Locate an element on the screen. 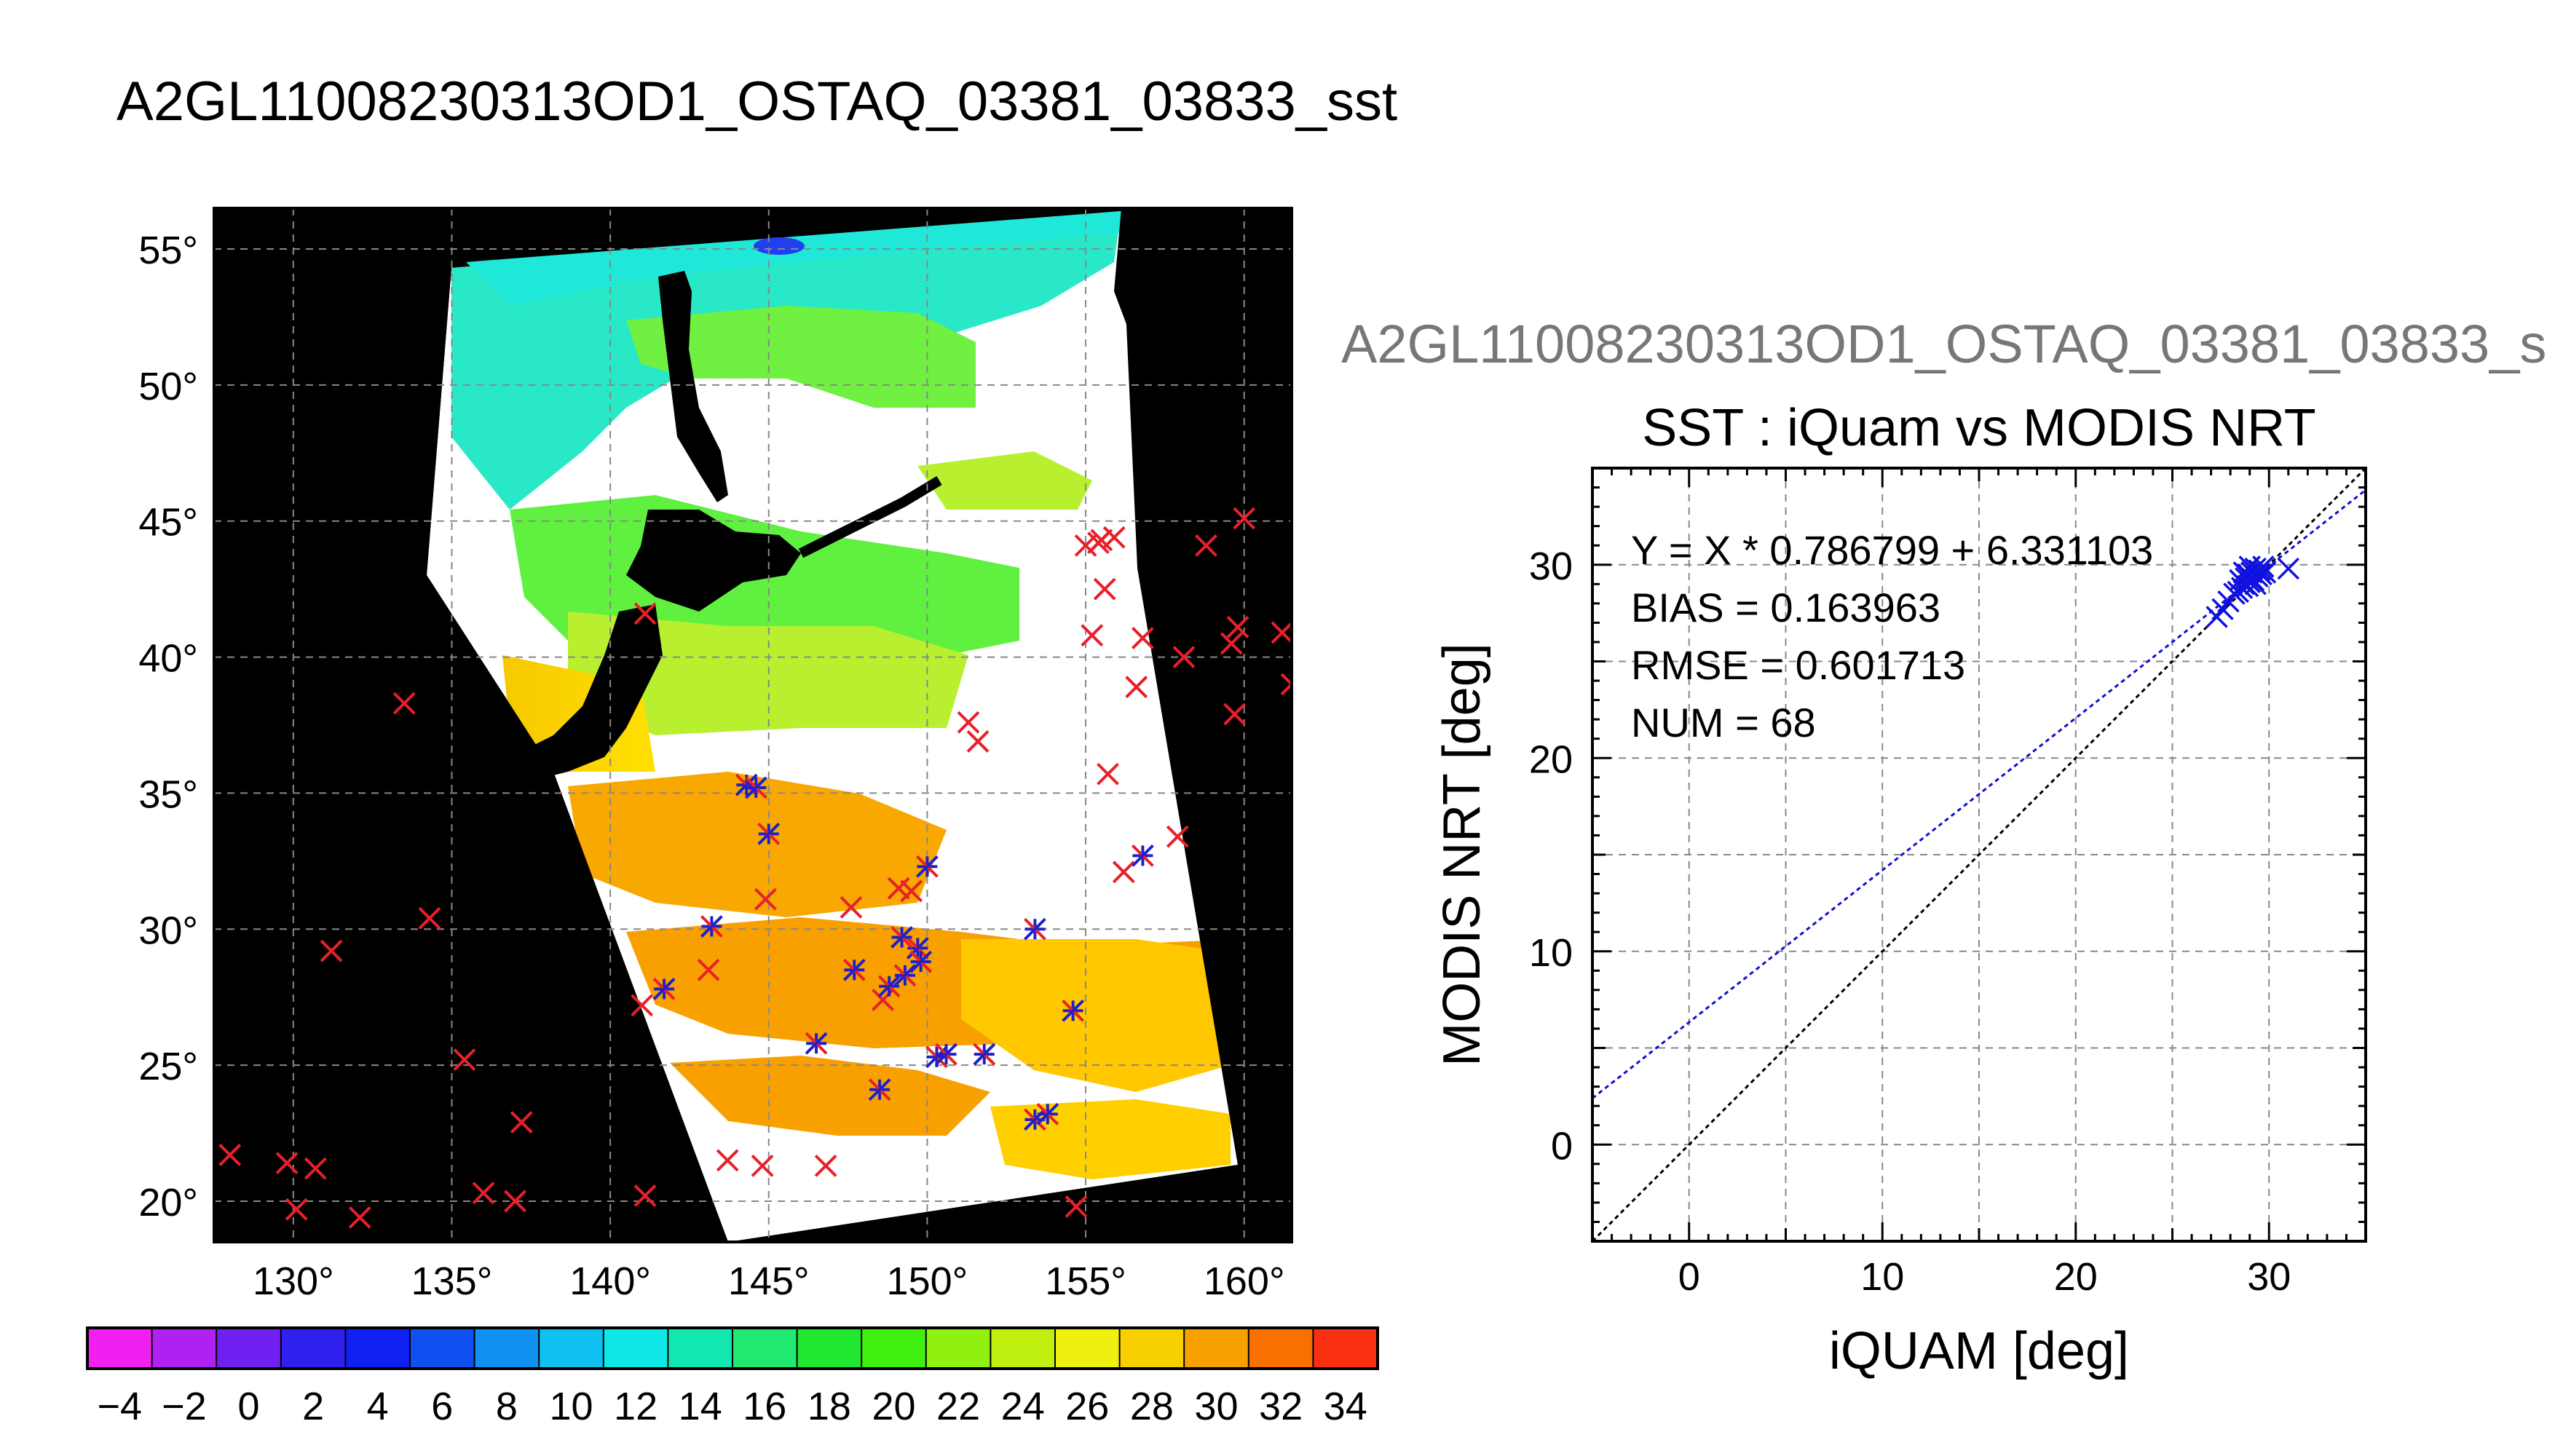 Image resolution: width=2555 pixels, height=1456 pixels. colorbar-tick-label: 14 is located at coordinates (700, 1406).